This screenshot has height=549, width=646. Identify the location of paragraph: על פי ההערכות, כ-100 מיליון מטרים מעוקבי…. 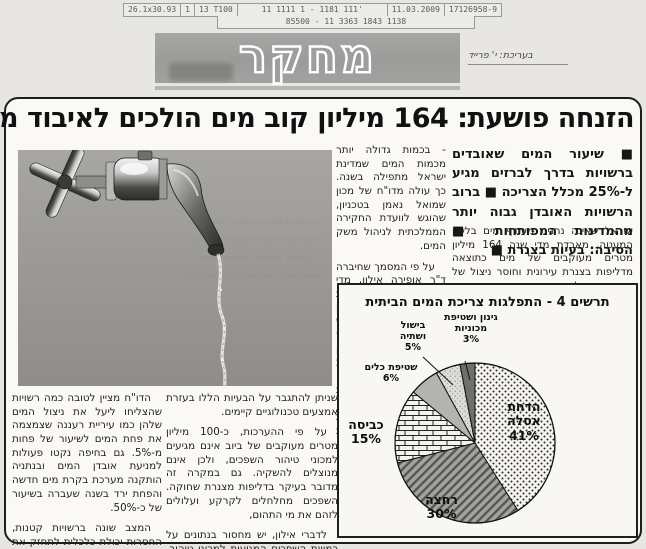
(252, 473).